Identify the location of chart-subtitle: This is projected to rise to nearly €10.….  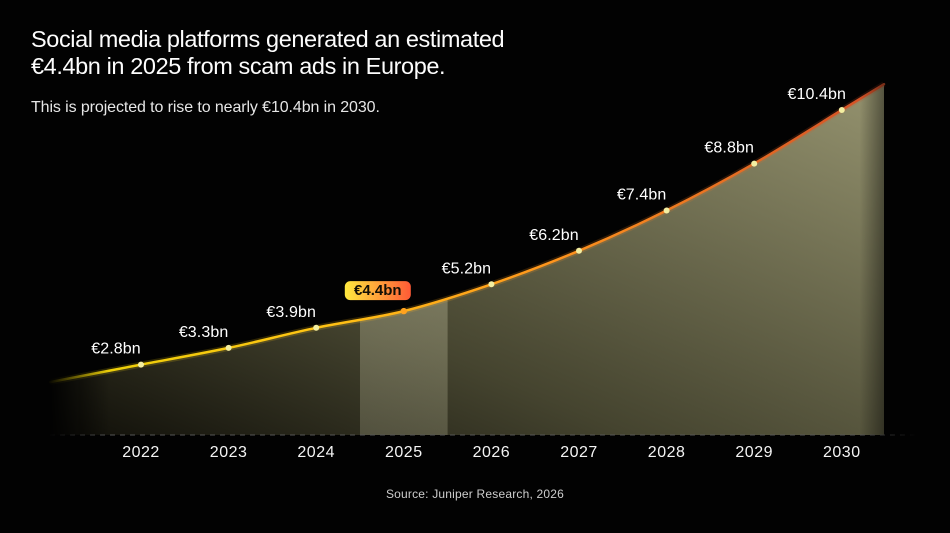
(205, 107).